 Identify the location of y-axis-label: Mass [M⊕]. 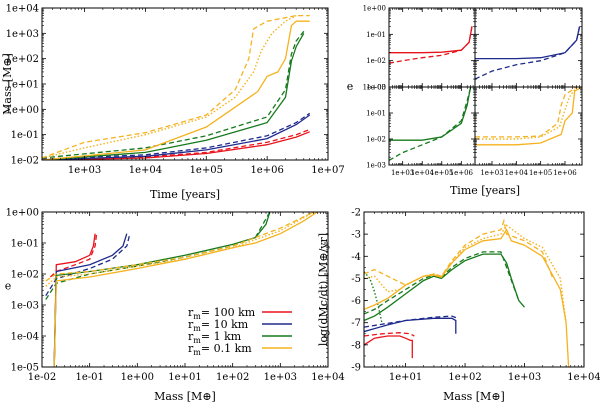
(7, 84).